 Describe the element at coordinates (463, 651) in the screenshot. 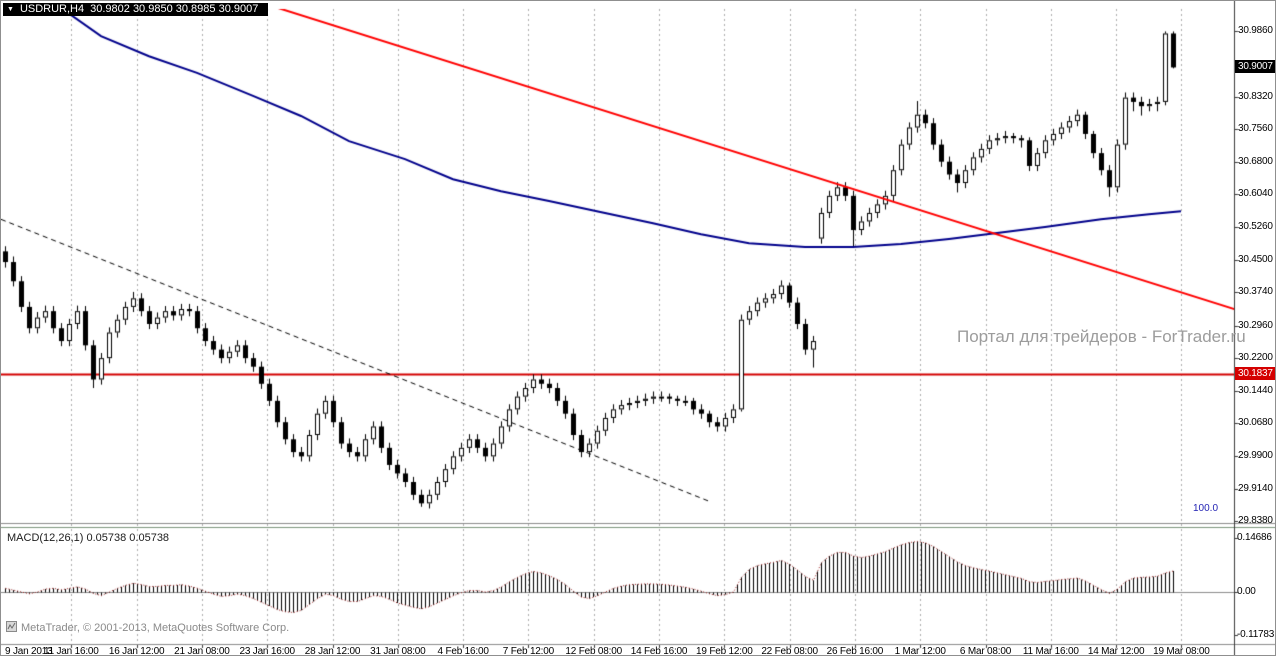

I see `time-axis-label: 4 Feb 16:00` at that location.